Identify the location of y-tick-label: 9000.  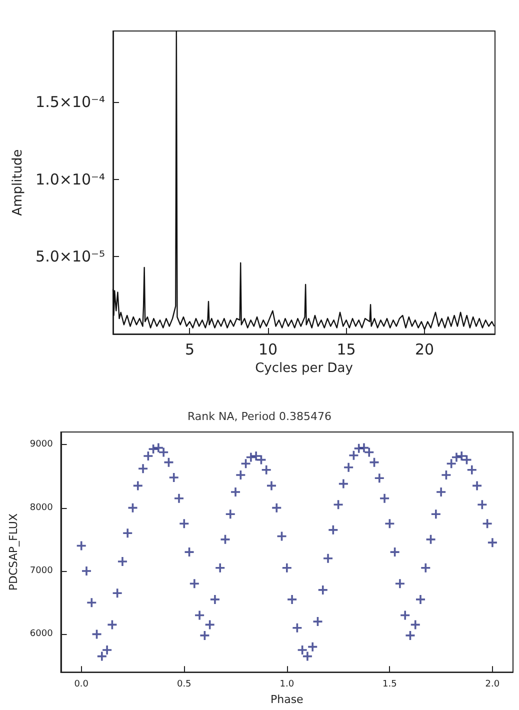
(42, 445).